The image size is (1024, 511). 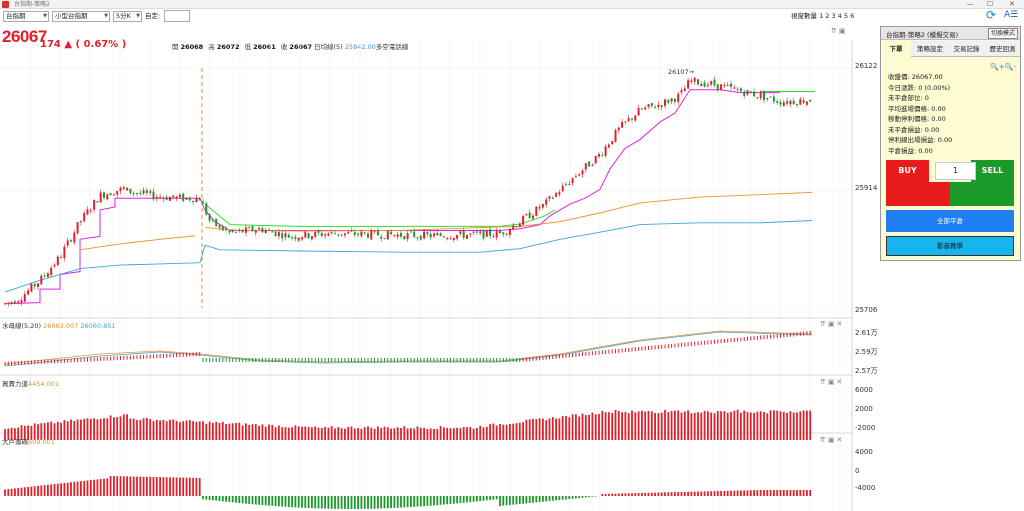 I want to click on close-button: ✕, so click(x=1012, y=4).